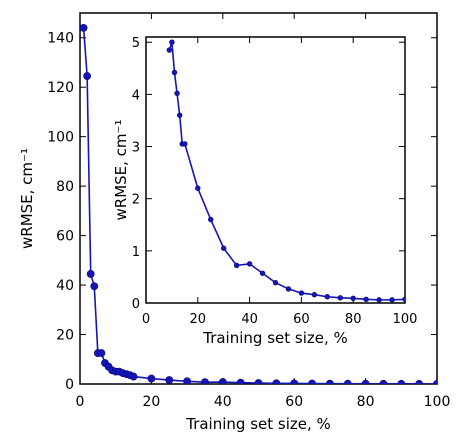 The image size is (467, 444). I want to click on inset-x-tick-label: 0, so click(146, 319).